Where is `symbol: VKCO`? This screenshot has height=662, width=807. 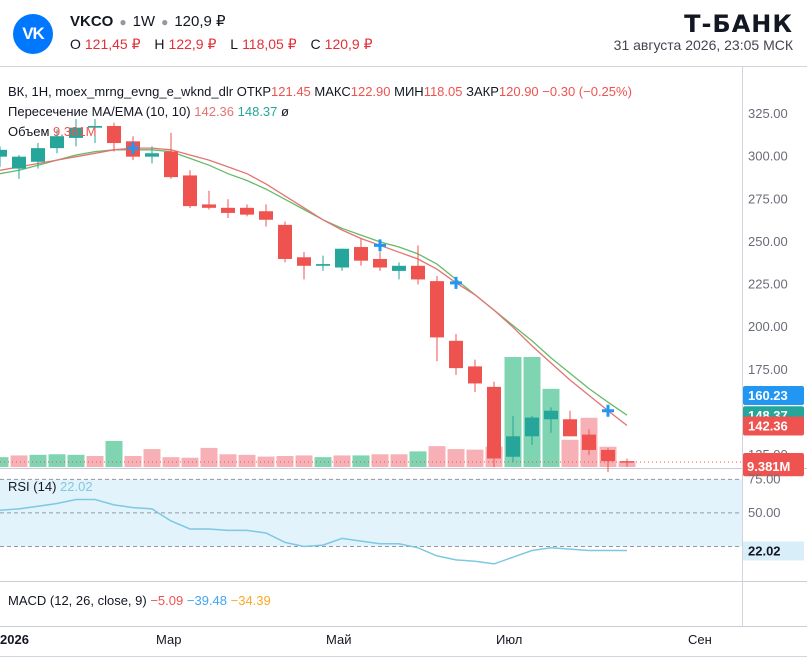
symbol: VKCO is located at coordinates (92, 21).